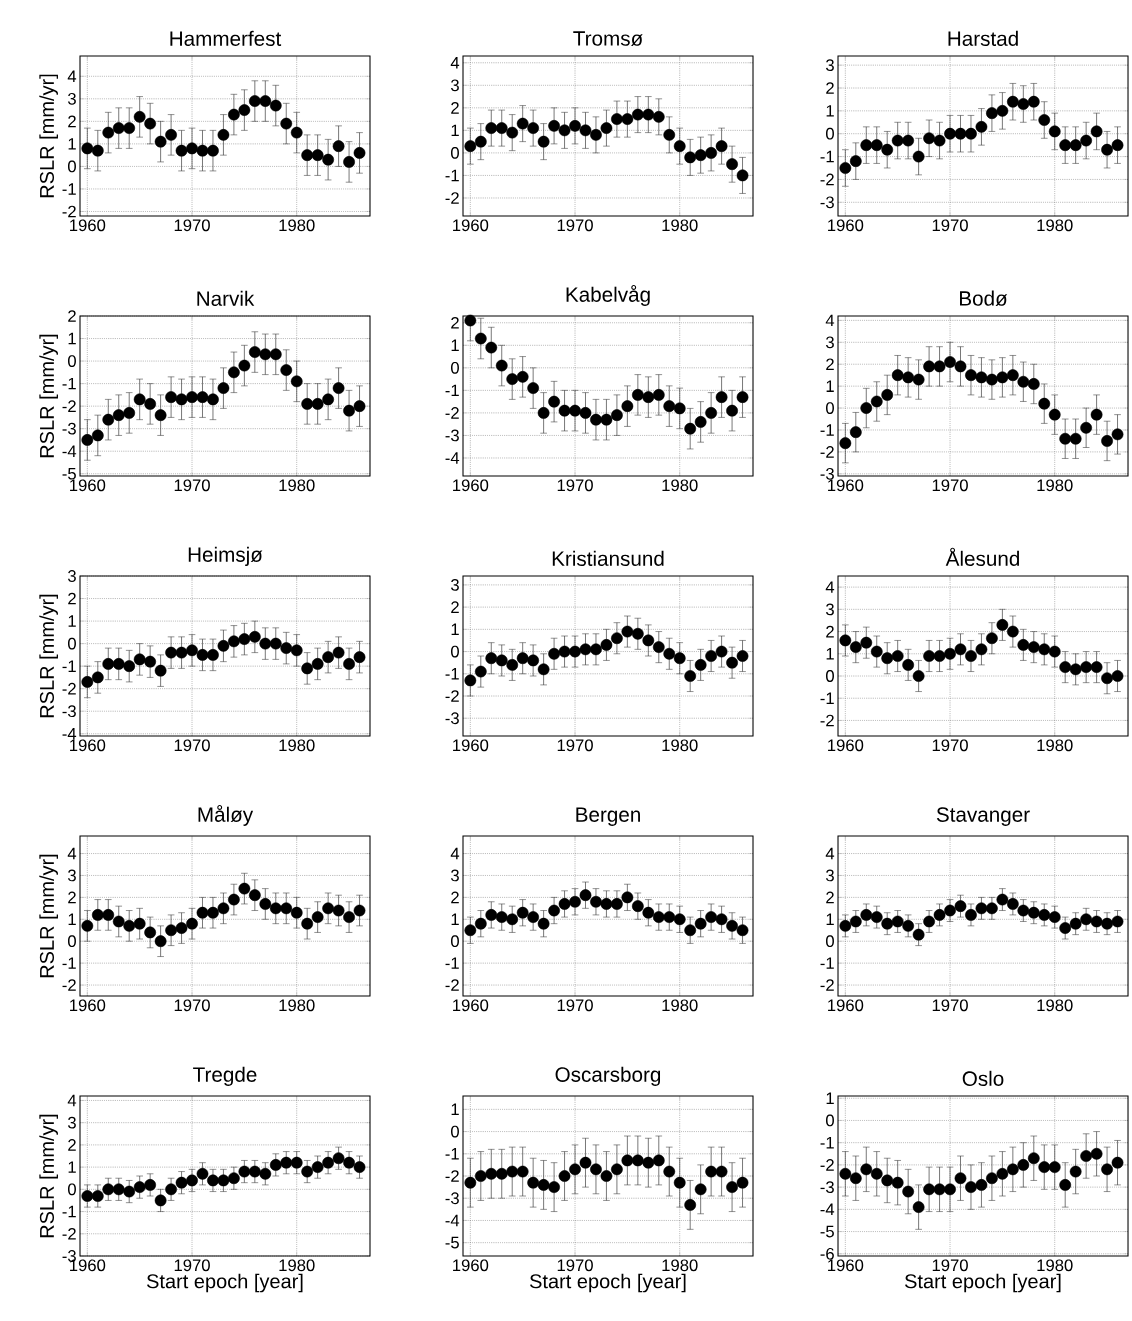 Image resolution: width=1132 pixels, height=1321 pixels. What do you see at coordinates (226, 815) in the screenshot?
I see `chart-title: Måløy` at bounding box center [226, 815].